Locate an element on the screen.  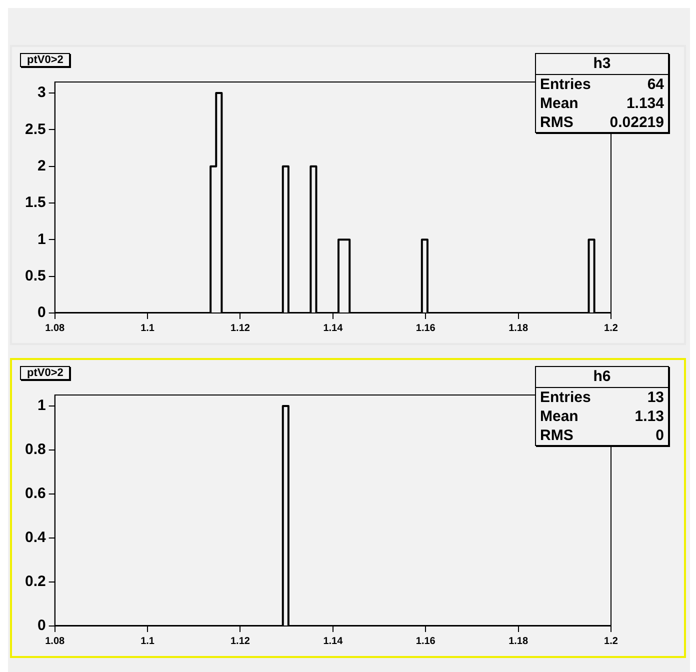
y-tick-label: 0.5 is located at coordinates (35, 275).